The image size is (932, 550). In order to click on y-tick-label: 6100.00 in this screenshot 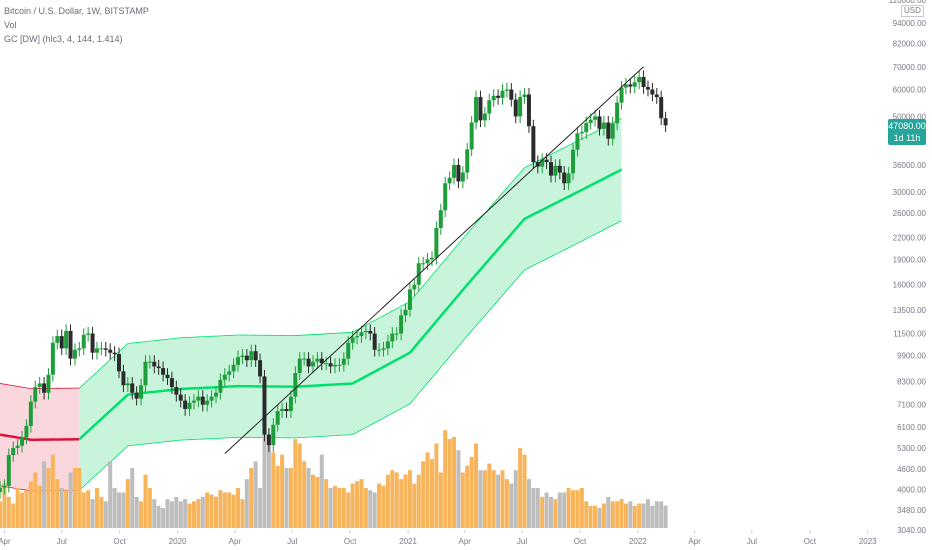, I will do `click(911, 427)`.